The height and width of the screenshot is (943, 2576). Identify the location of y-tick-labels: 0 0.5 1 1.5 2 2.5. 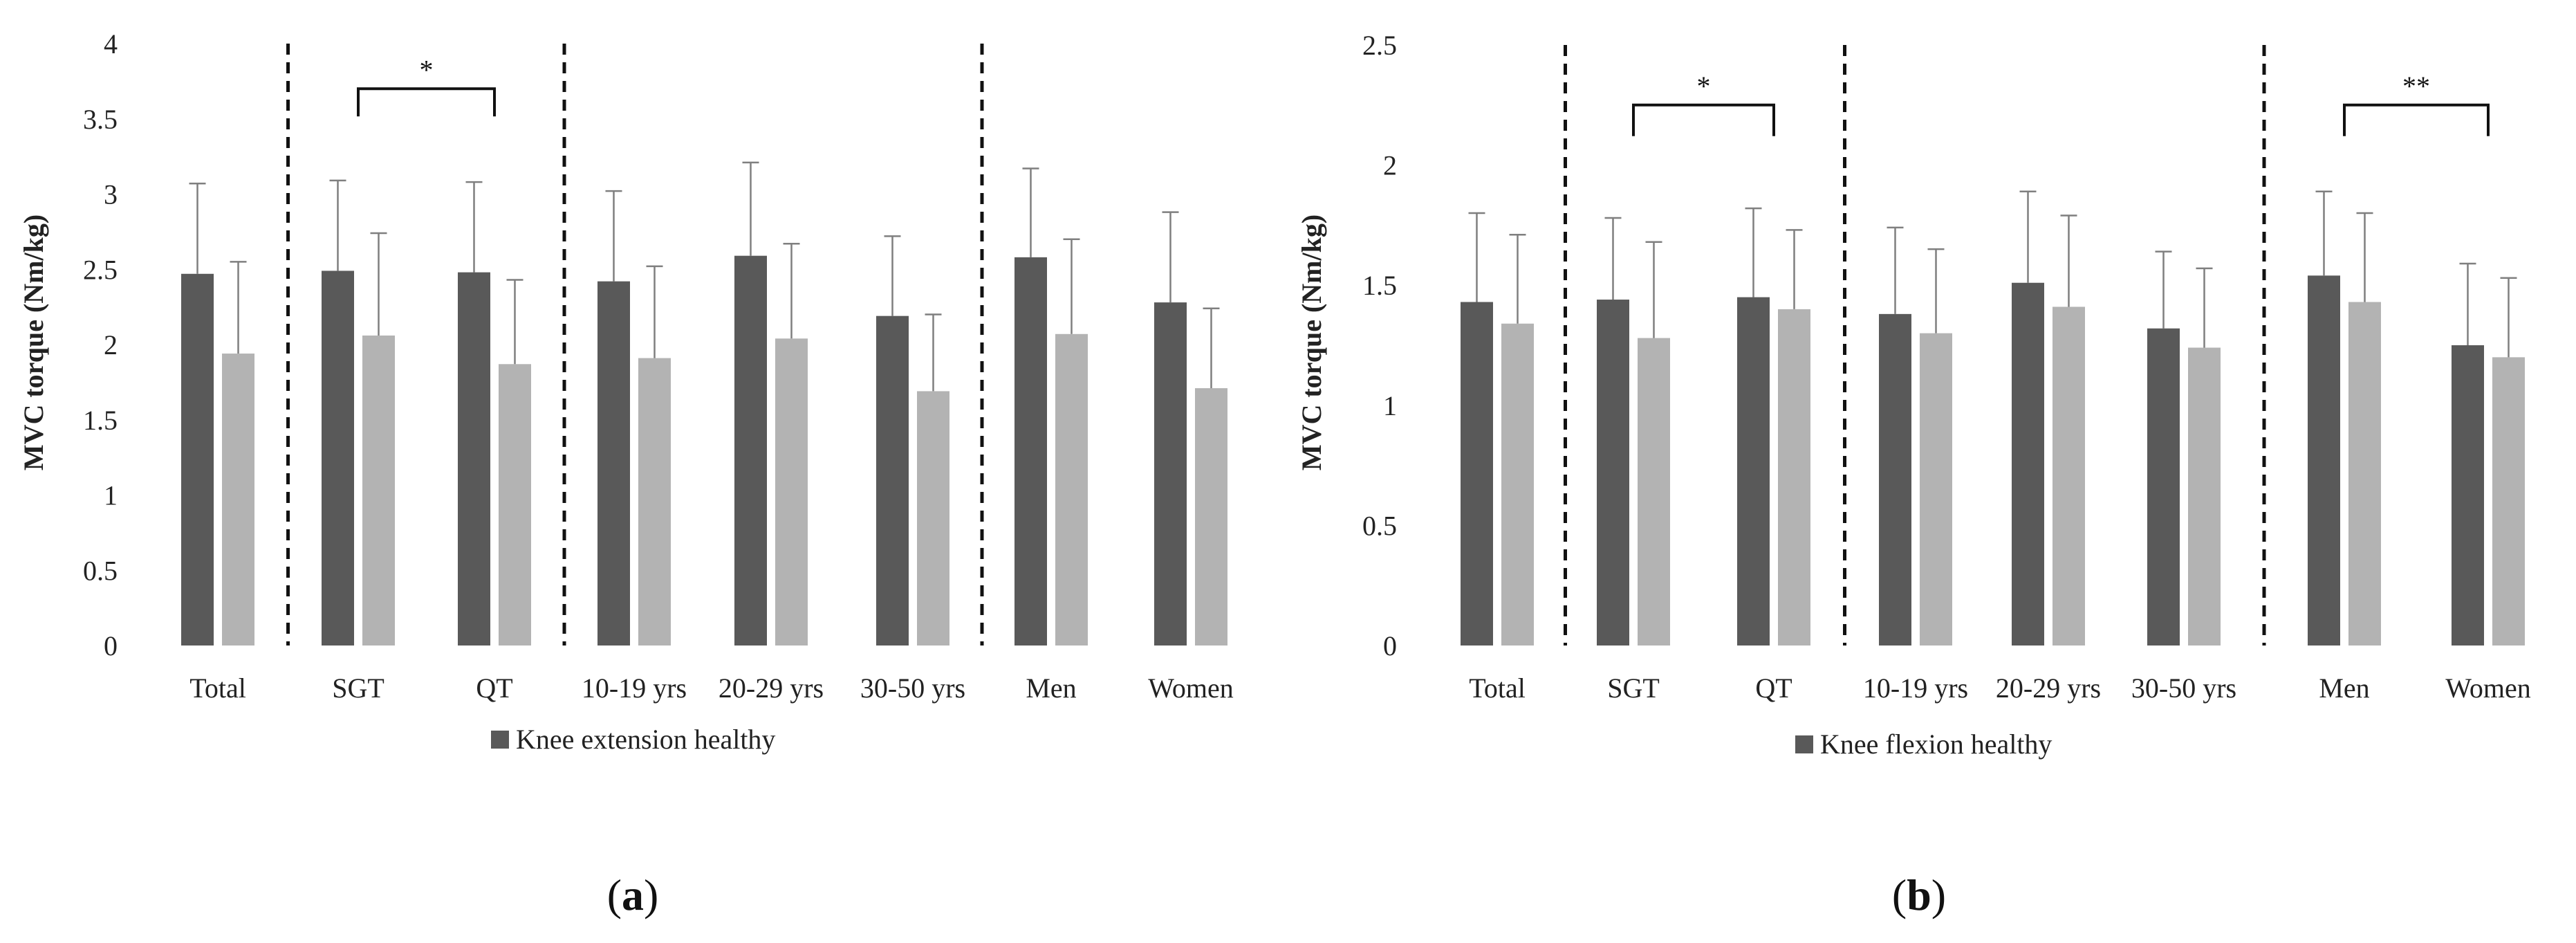
(1380, 346).